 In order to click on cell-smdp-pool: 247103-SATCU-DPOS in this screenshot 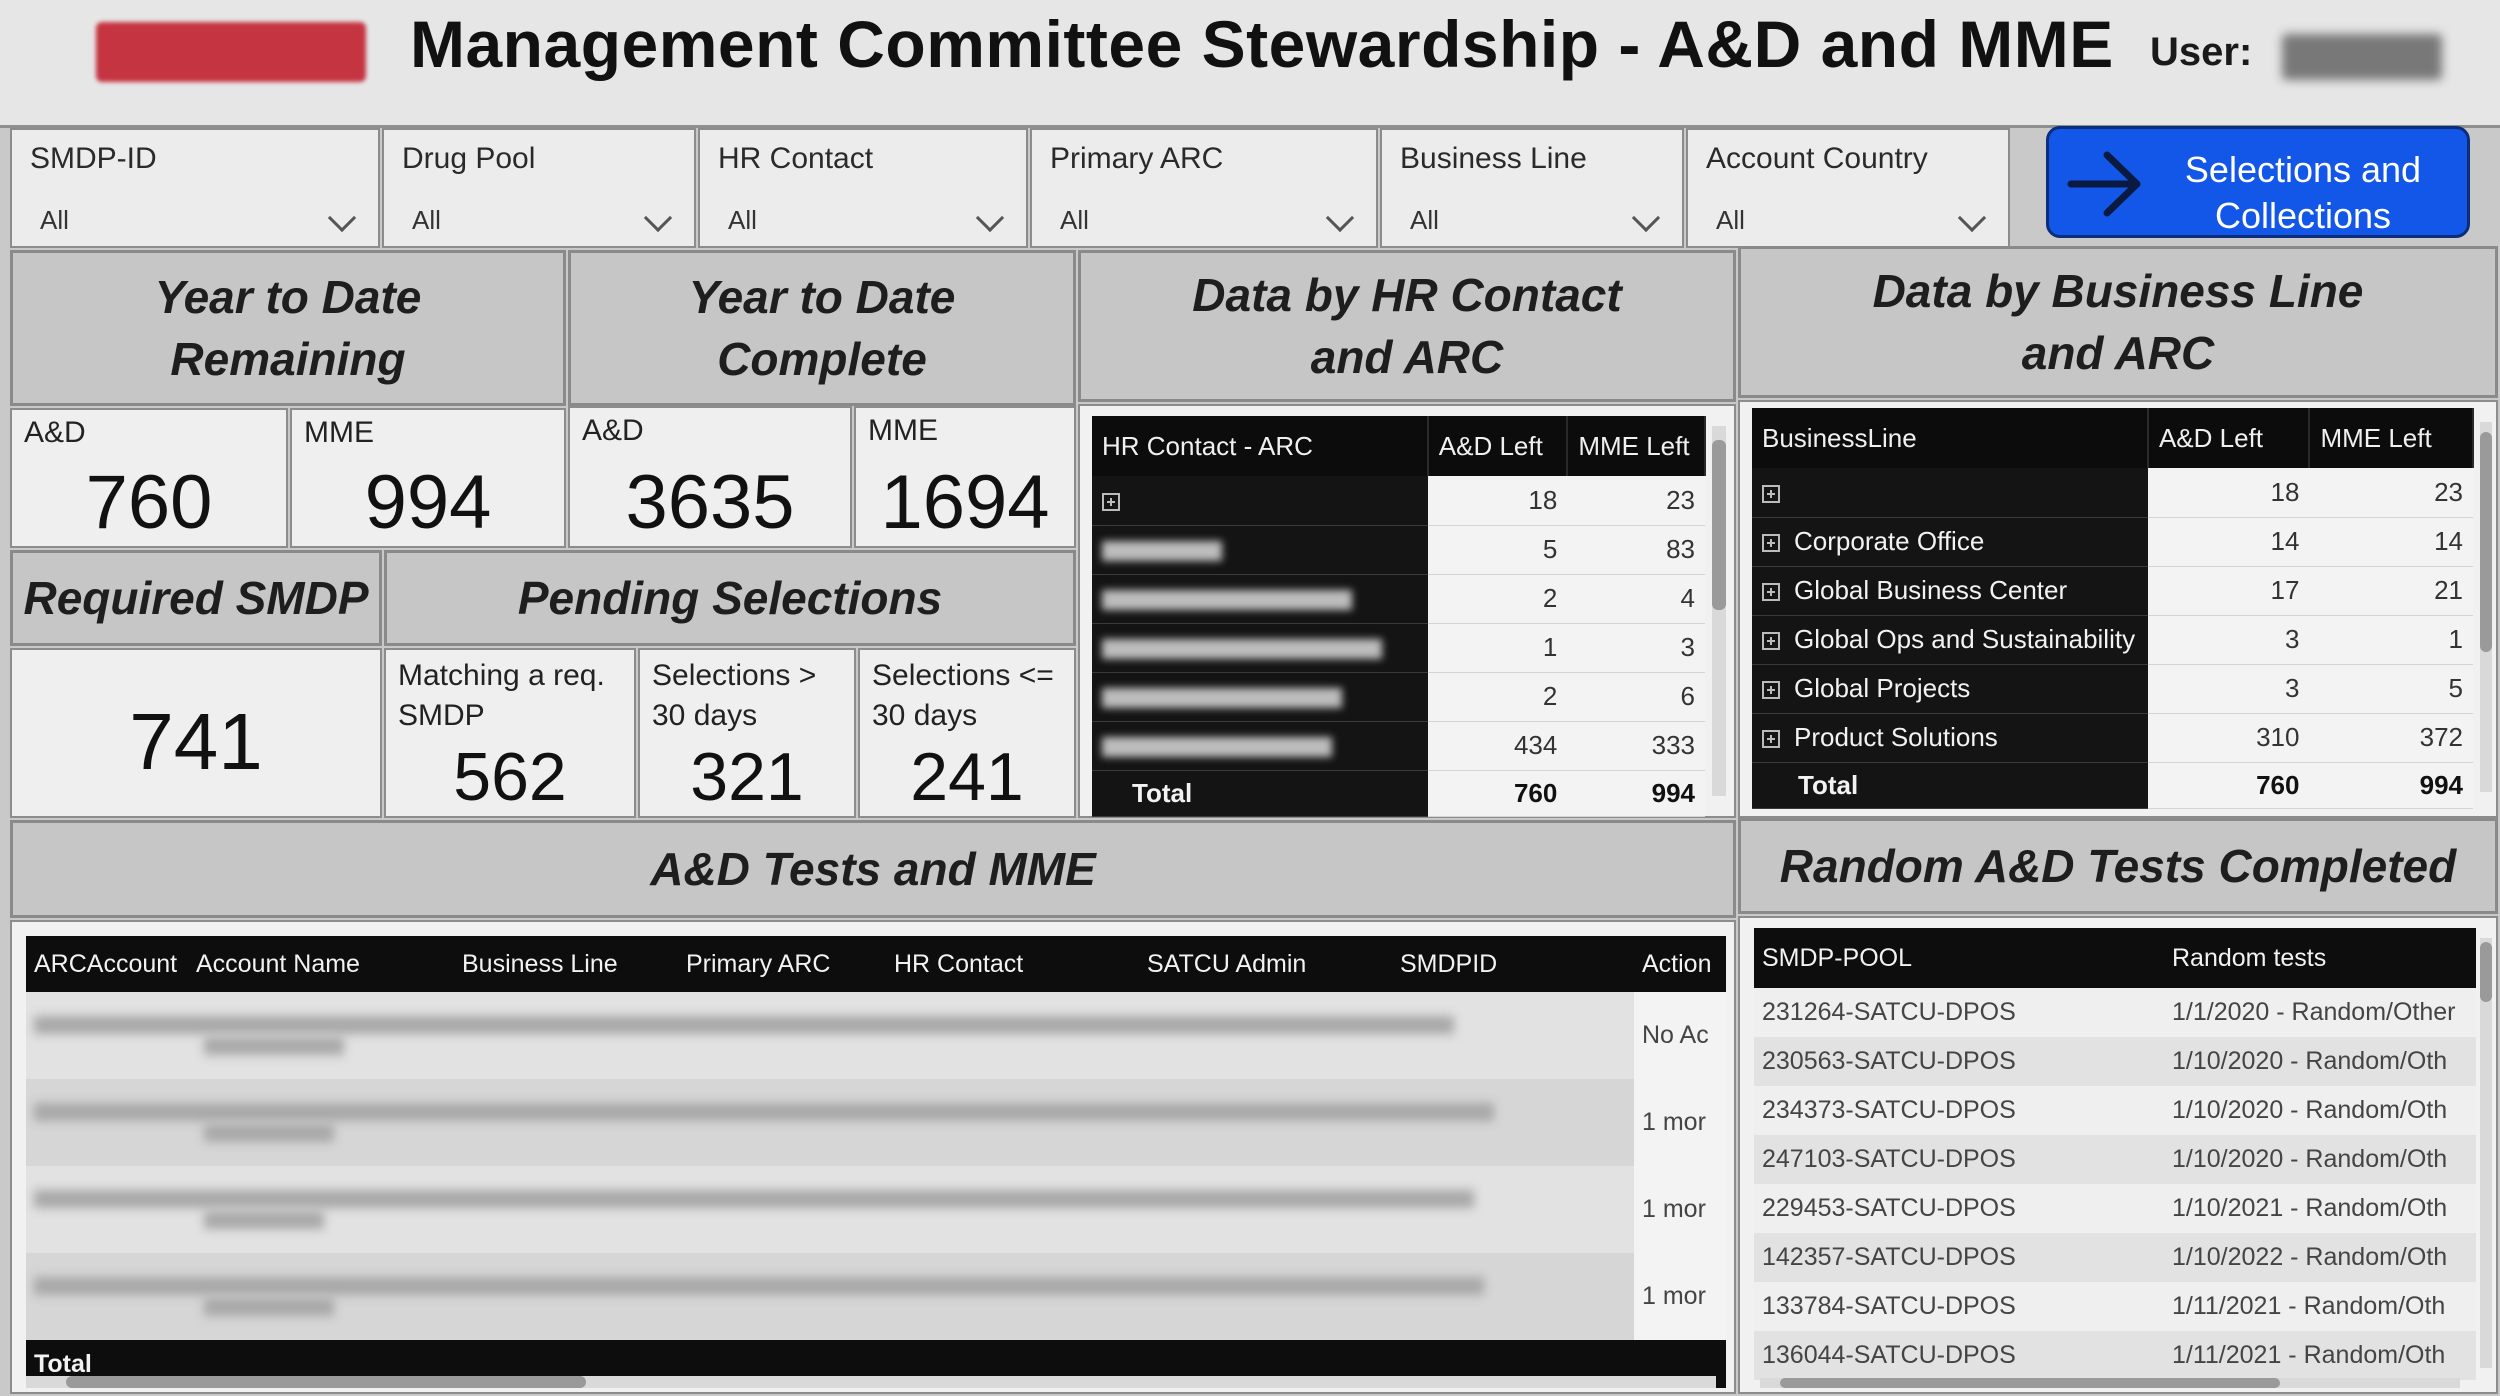, I will do `click(1889, 1159)`.